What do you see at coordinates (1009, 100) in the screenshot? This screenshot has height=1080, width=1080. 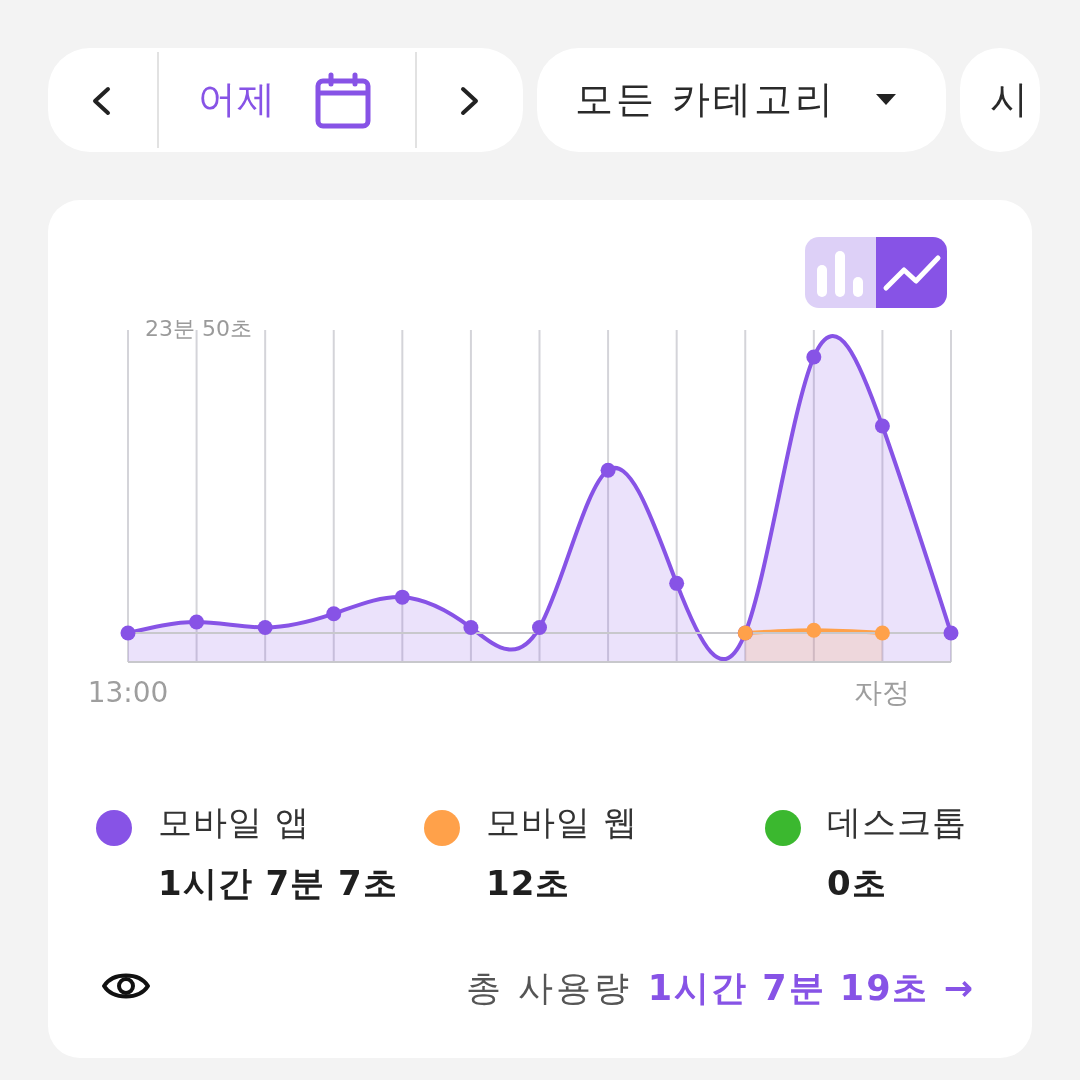 I see `text: 시` at bounding box center [1009, 100].